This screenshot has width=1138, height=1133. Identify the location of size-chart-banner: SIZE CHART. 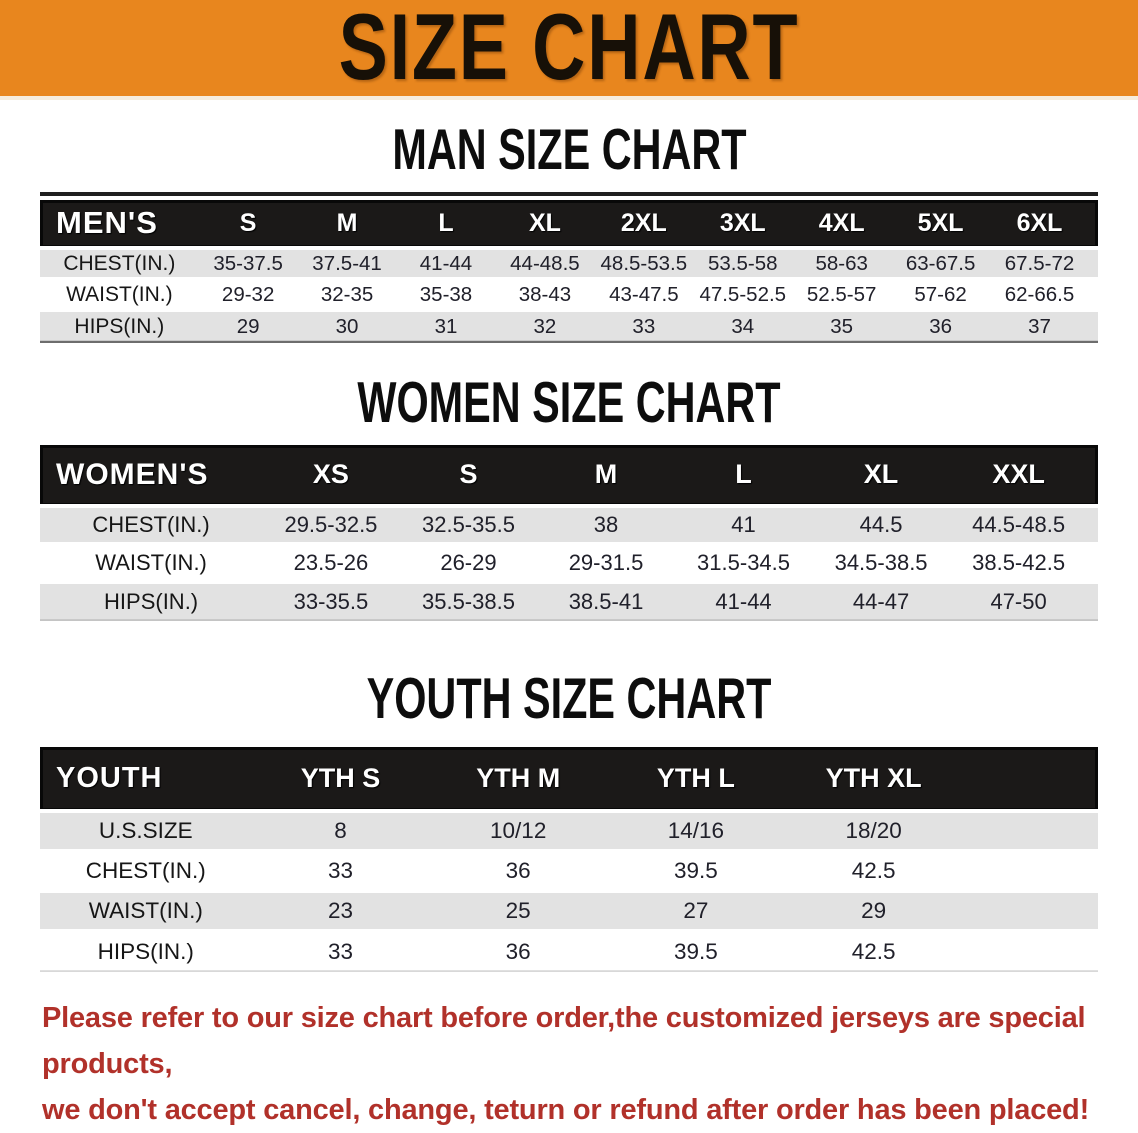
(569, 50).